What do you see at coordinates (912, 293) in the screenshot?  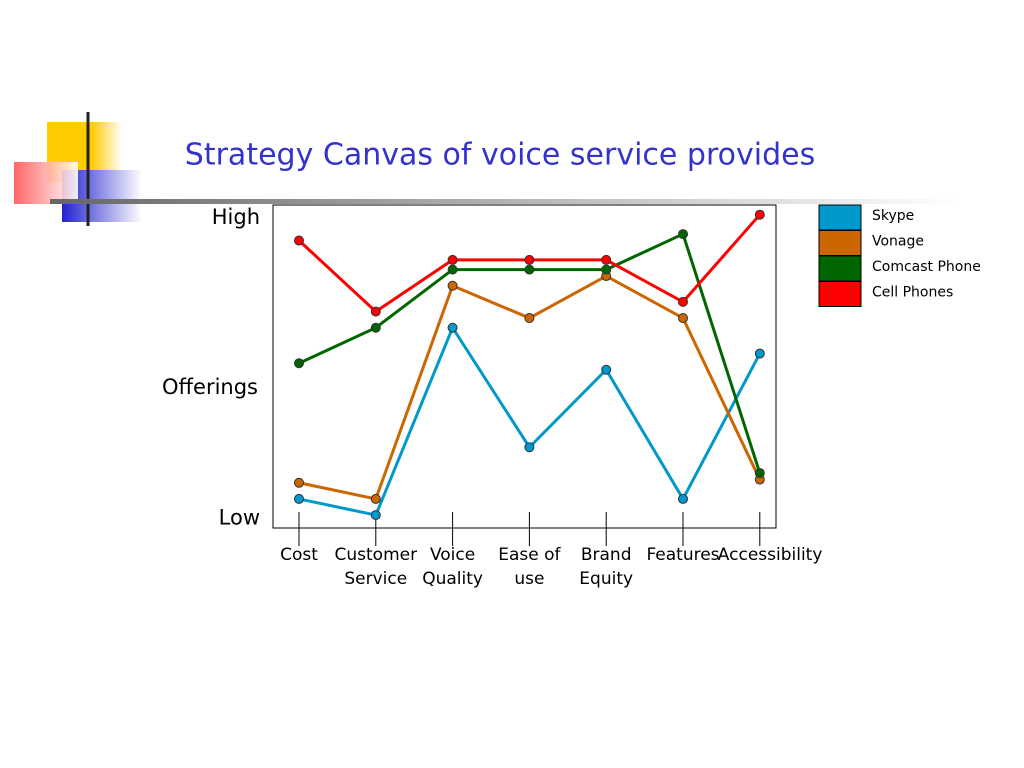 I see `legend-label: Cell Phones` at bounding box center [912, 293].